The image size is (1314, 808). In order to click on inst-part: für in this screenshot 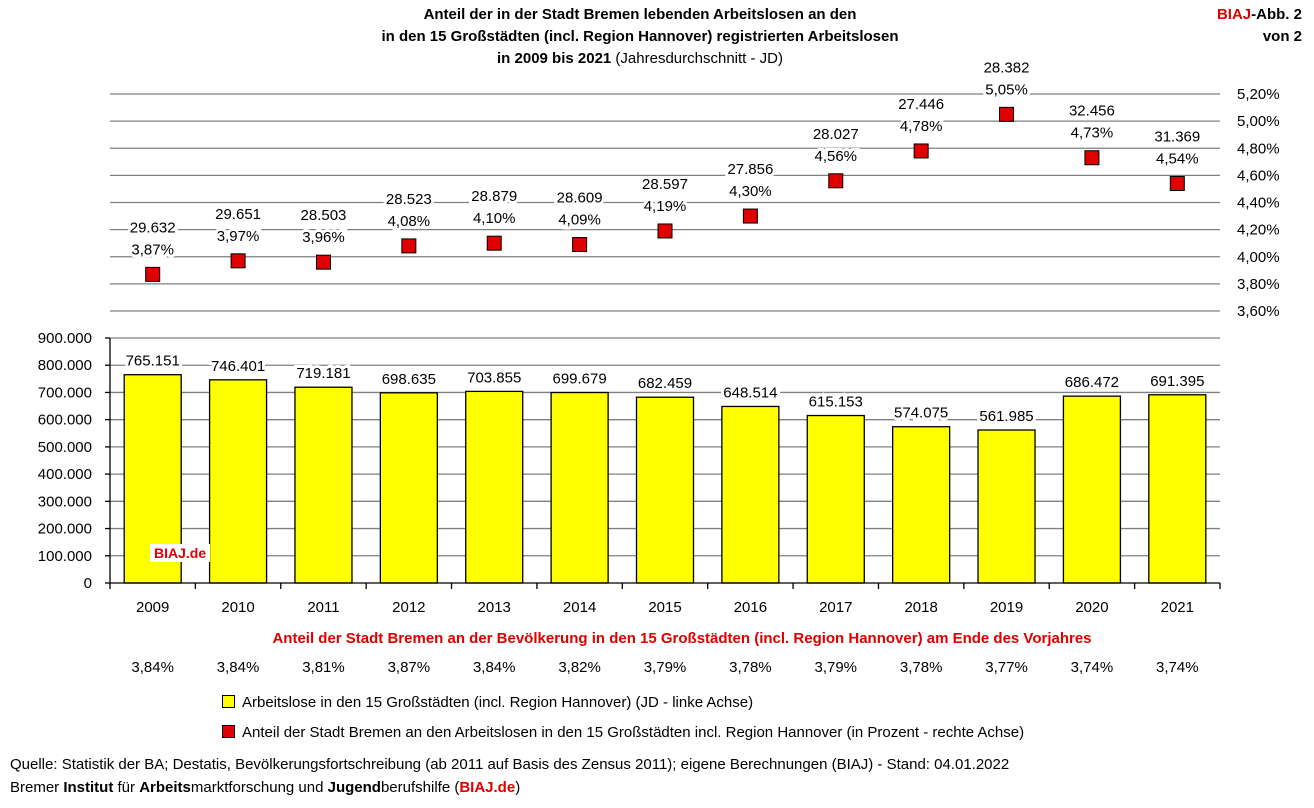, I will do `click(126, 787)`.